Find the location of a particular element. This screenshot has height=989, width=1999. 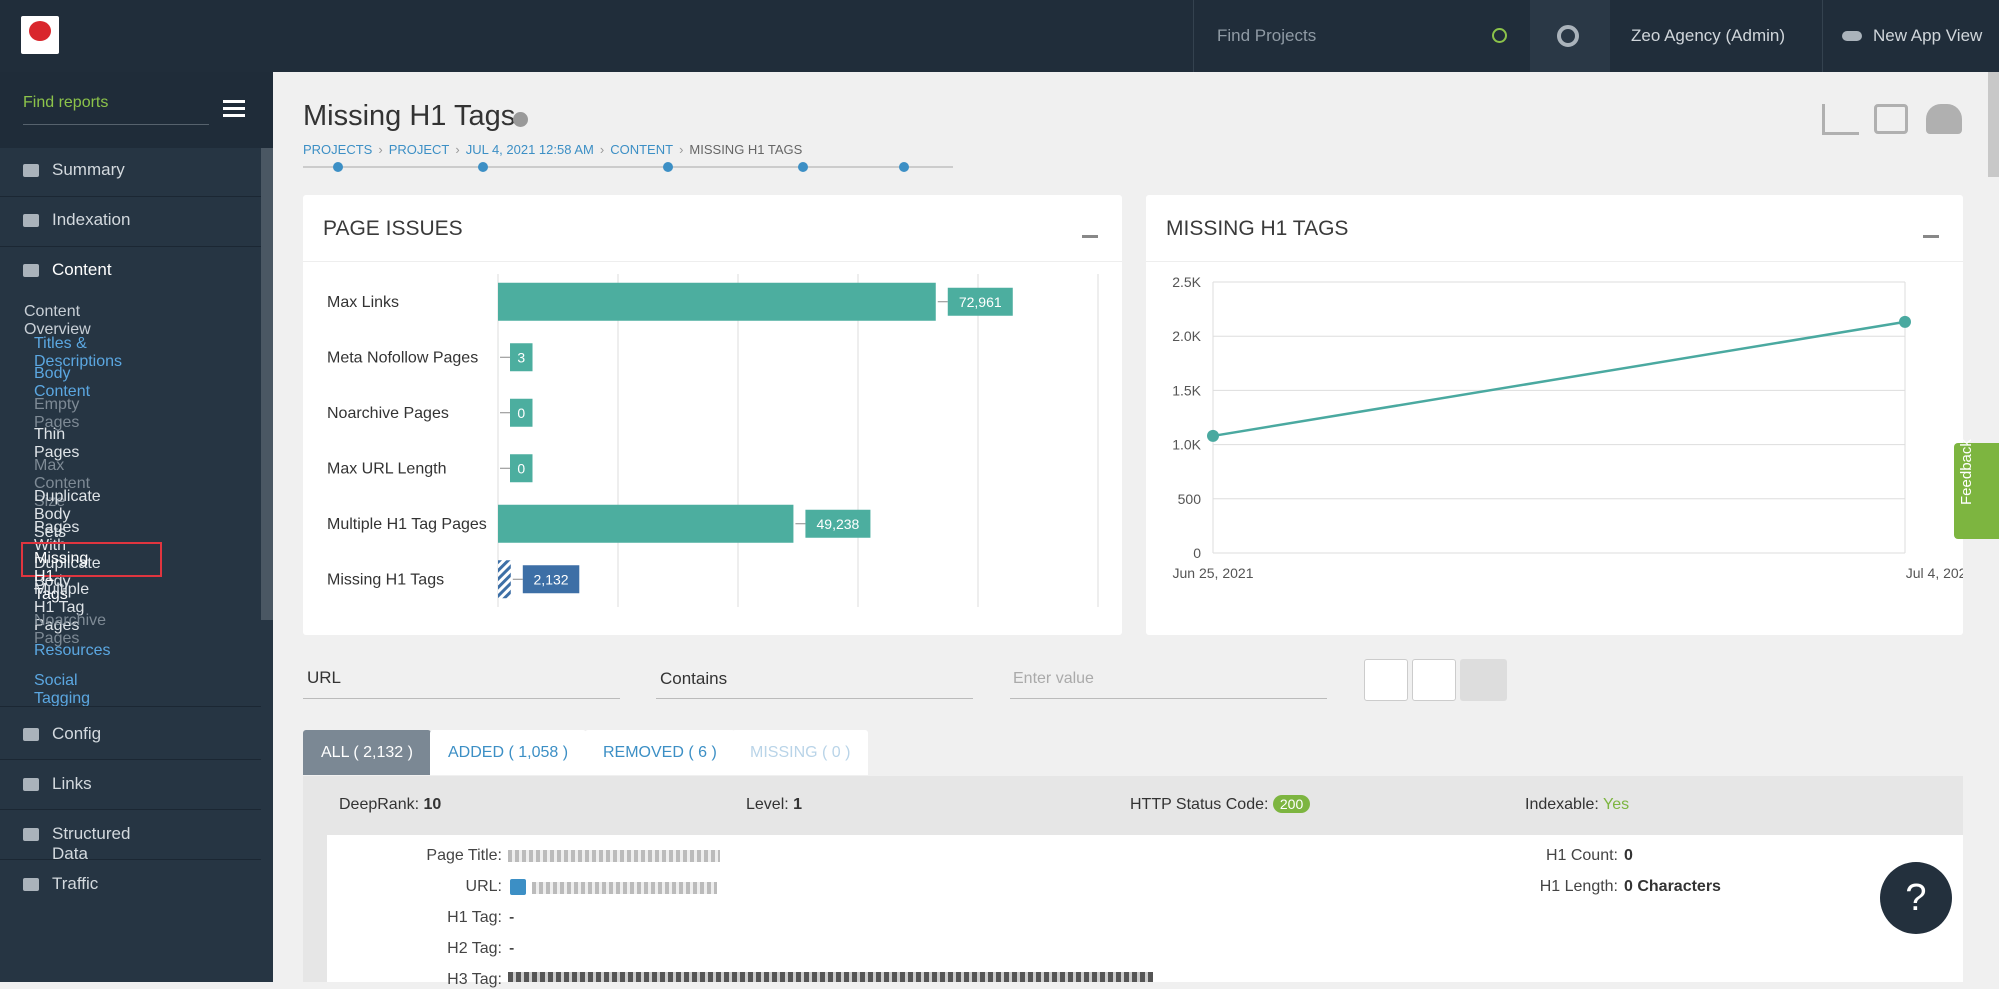

field-label: Page Title: is located at coordinates (416, 856).